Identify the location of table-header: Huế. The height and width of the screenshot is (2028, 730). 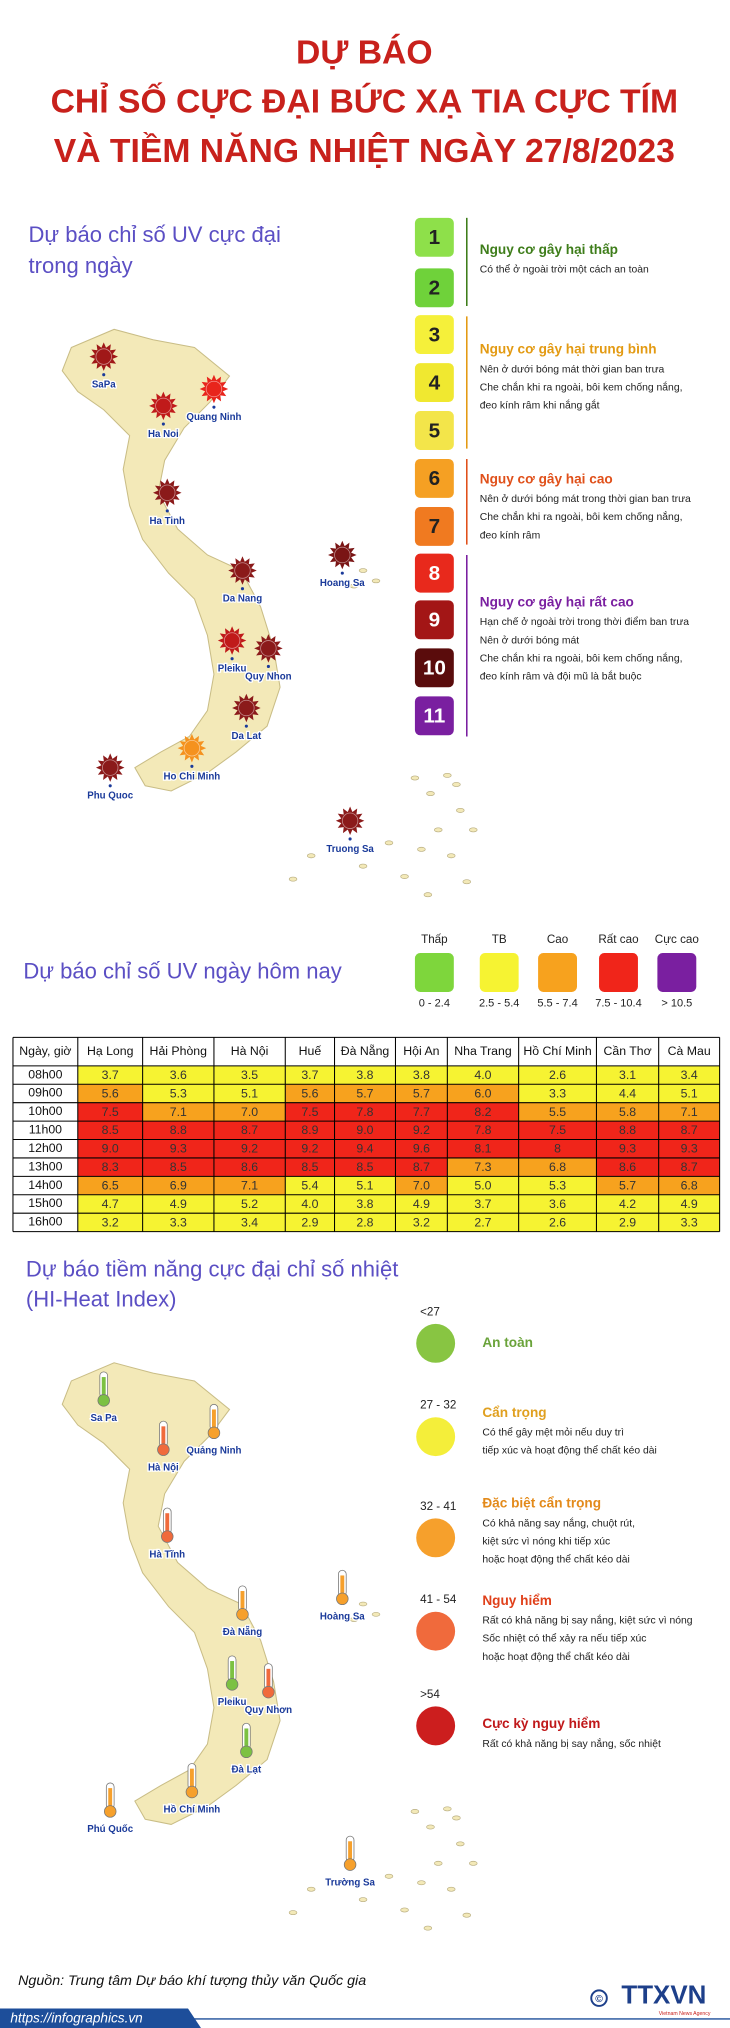
(310, 1051).